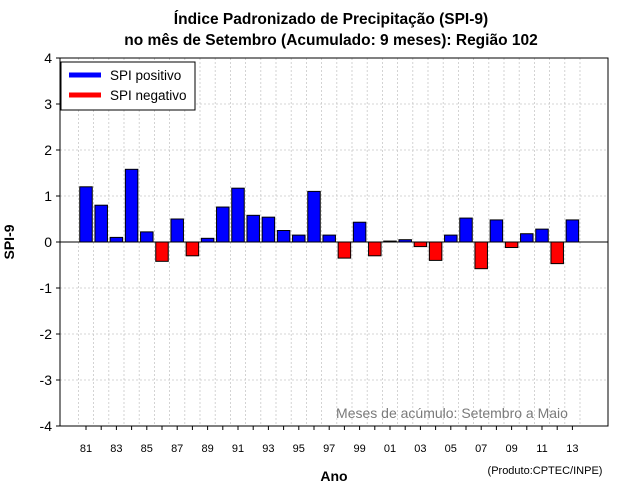 This screenshot has height=500, width=640. What do you see at coordinates (207, 449) in the screenshot?
I see `x-tick-label: 89` at bounding box center [207, 449].